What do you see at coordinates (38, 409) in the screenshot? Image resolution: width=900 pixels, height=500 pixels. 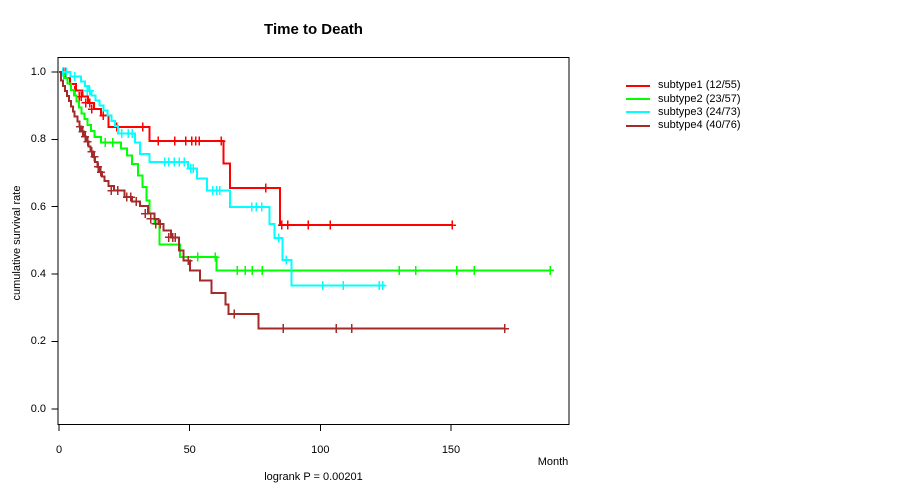 I see `y-tick-label-0.0: 0.0` at bounding box center [38, 409].